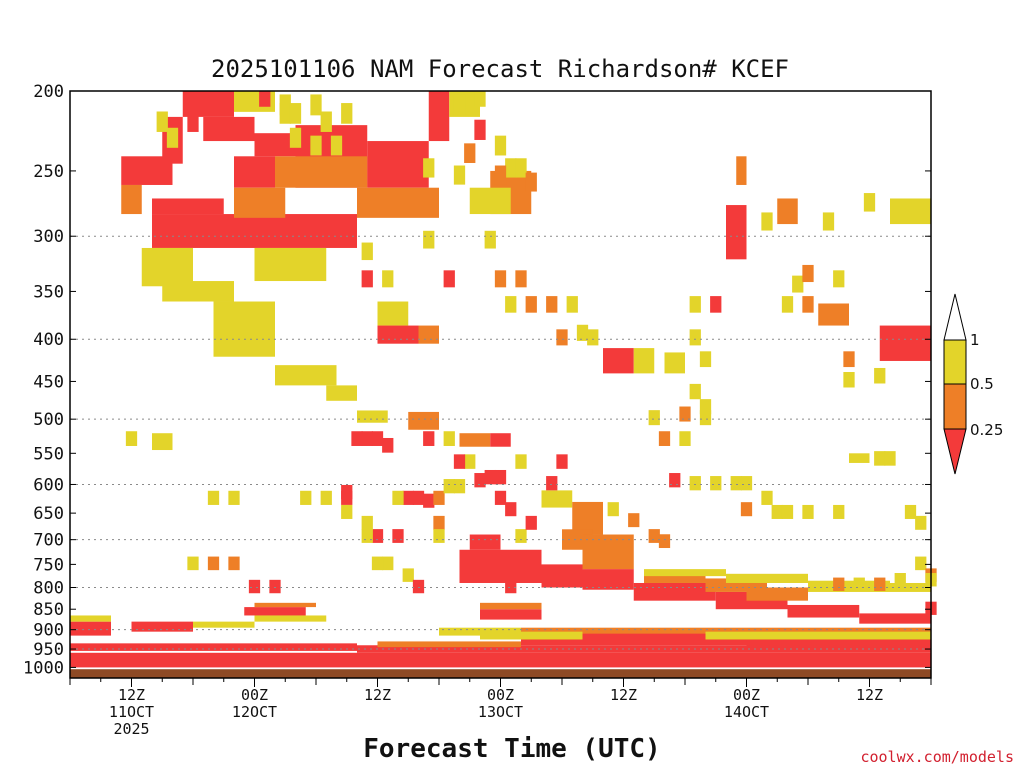 The width and height of the screenshot is (1024, 768). Describe the element at coordinates (955, 406) in the screenshot. I see `legend-bin-mid` at that location.